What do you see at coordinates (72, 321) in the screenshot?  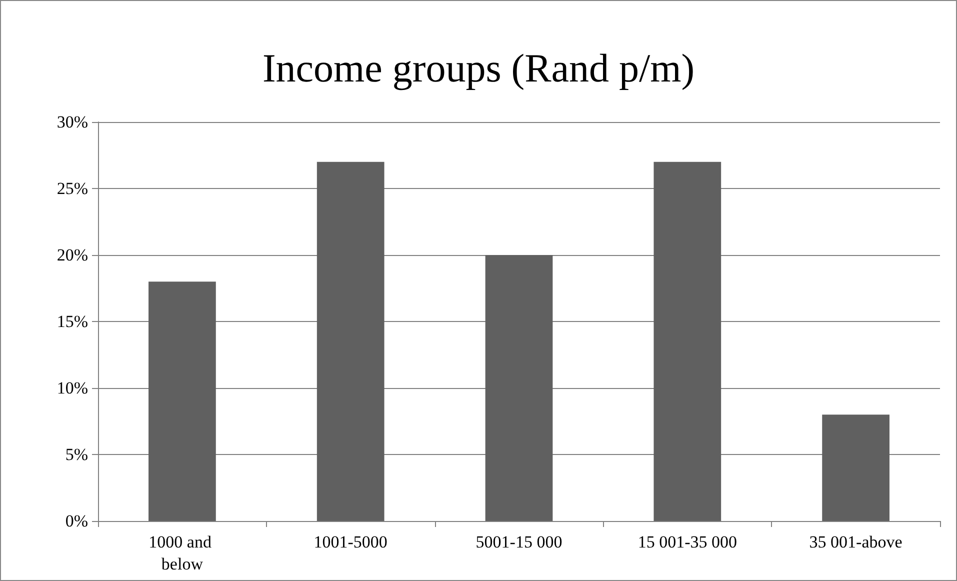 I see `y-tick-label: 15%` at bounding box center [72, 321].